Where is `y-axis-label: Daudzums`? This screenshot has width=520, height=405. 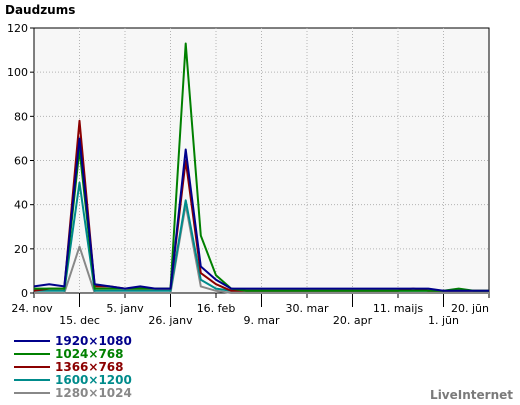 y-axis-label: Daudzums is located at coordinates (40, 10).